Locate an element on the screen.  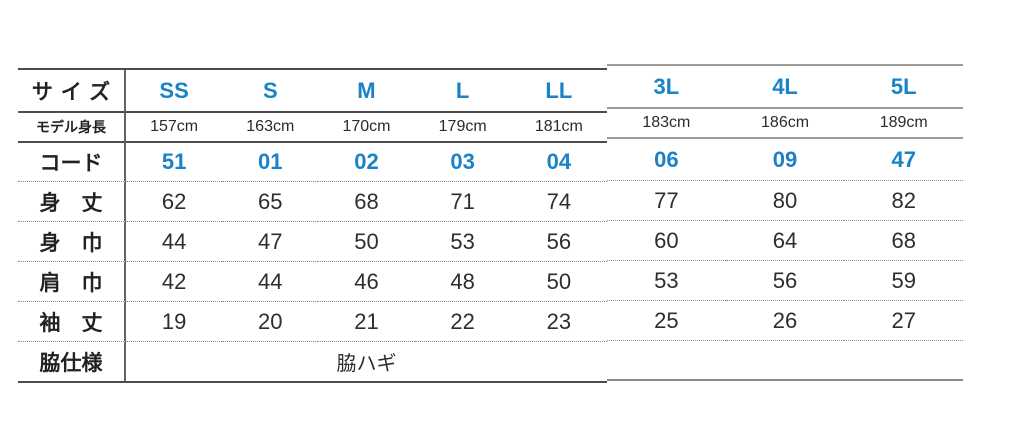
code-cell: 06 is located at coordinates (666, 160).